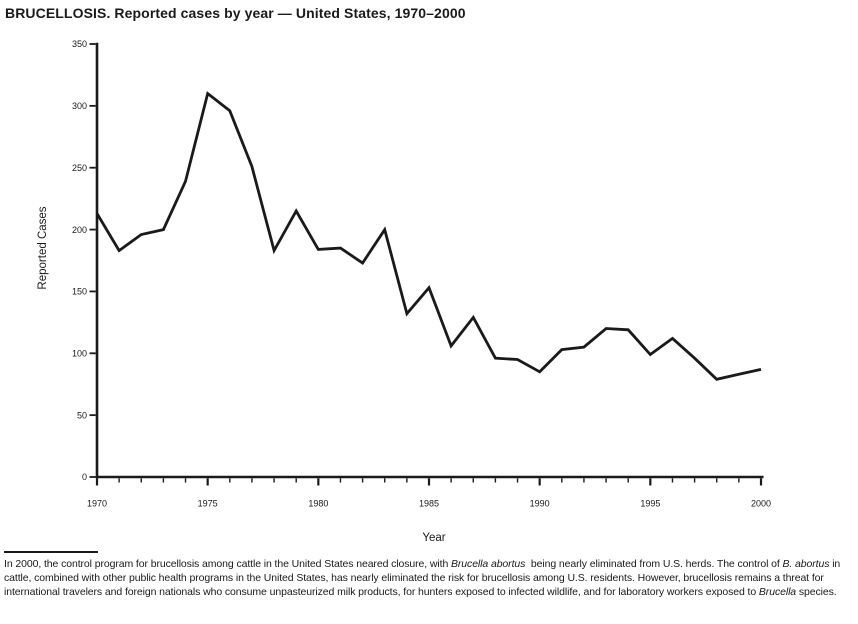  What do you see at coordinates (318, 504) in the screenshot?
I see `x-tick-label: 1980` at bounding box center [318, 504].